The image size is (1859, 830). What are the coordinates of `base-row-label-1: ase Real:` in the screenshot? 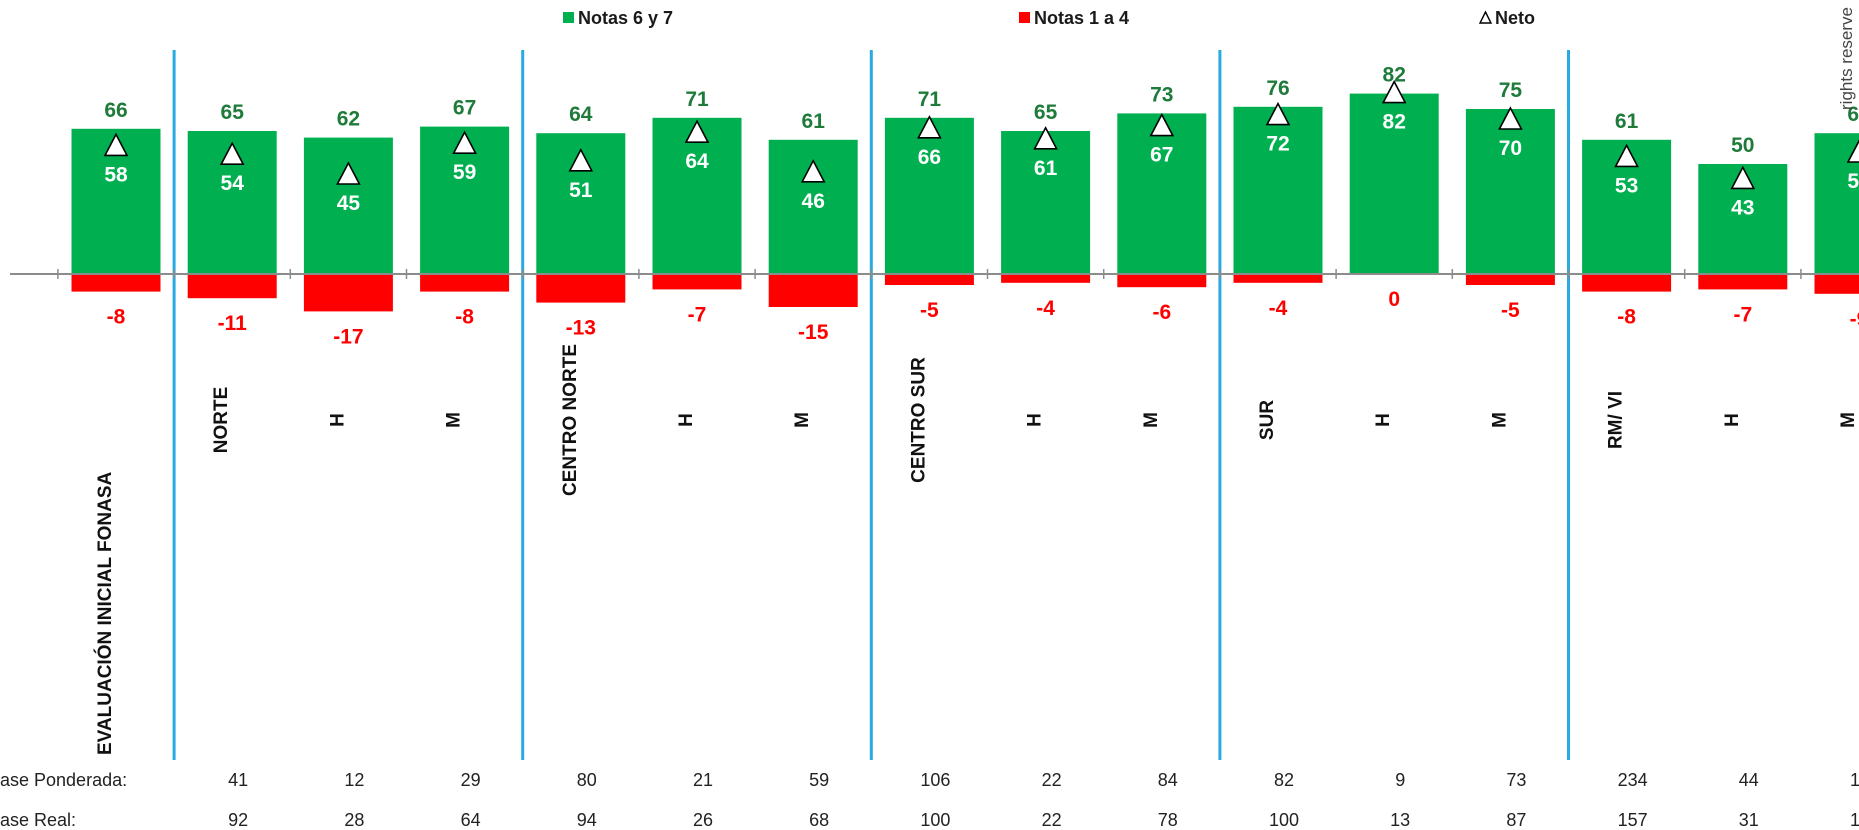 It's located at (38, 820).